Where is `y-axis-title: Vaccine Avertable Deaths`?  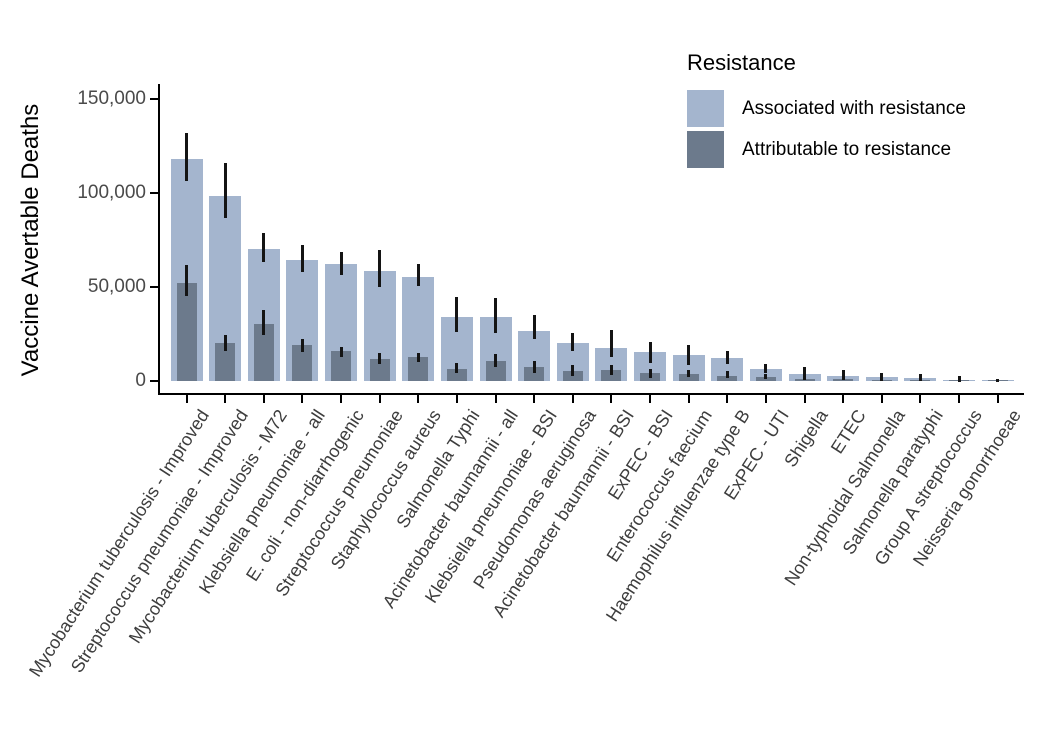
y-axis-title: Vaccine Avertable Deaths is located at coordinates (30, 240).